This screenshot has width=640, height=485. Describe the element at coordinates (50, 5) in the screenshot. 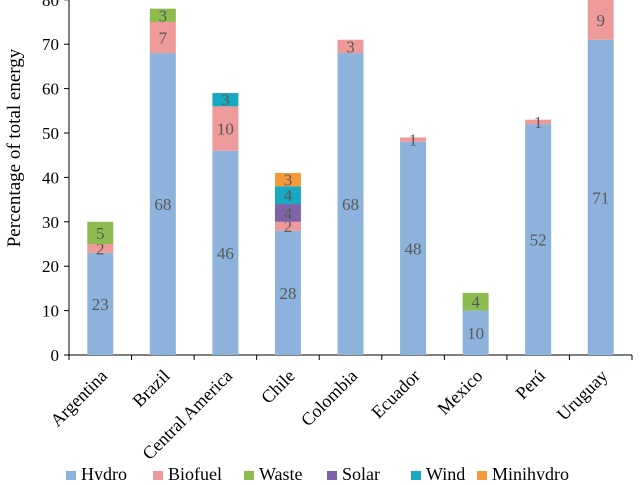

I see `y-tick-label: 80` at that location.